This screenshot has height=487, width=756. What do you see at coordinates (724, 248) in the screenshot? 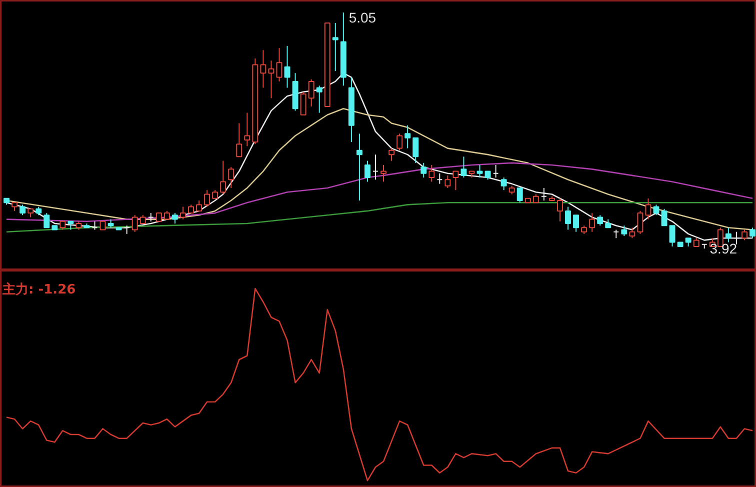
I see `annotation: 3.92` at bounding box center [724, 248].